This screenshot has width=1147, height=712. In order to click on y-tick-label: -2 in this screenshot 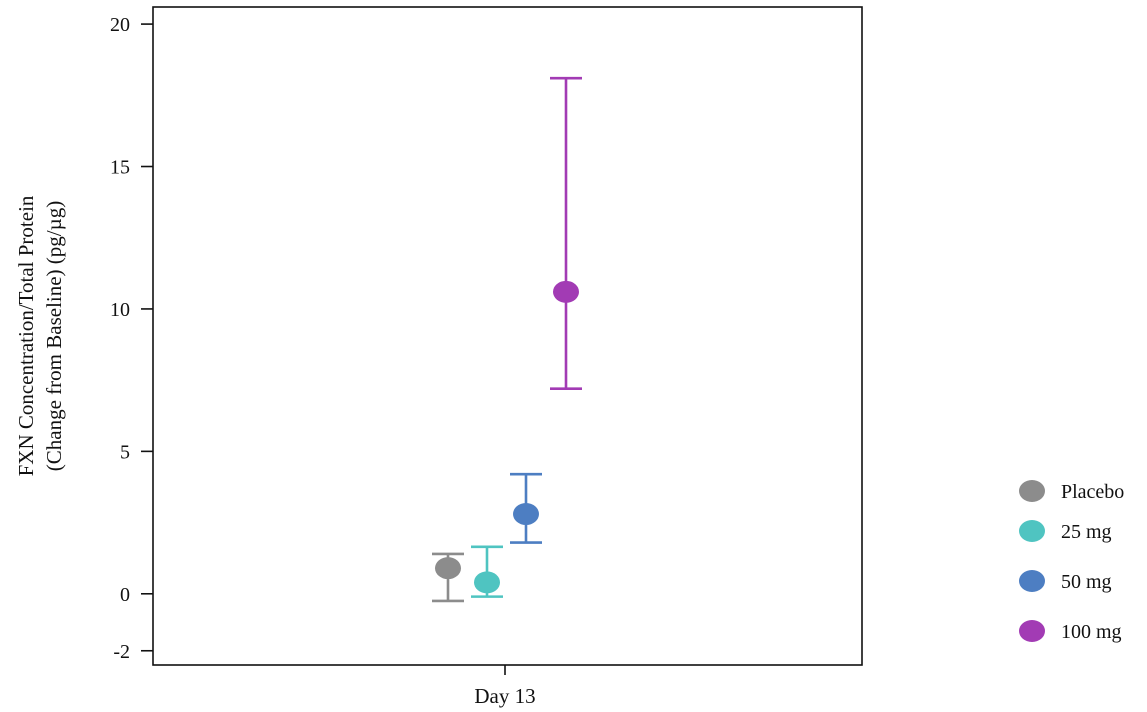, I will do `click(121, 652)`.